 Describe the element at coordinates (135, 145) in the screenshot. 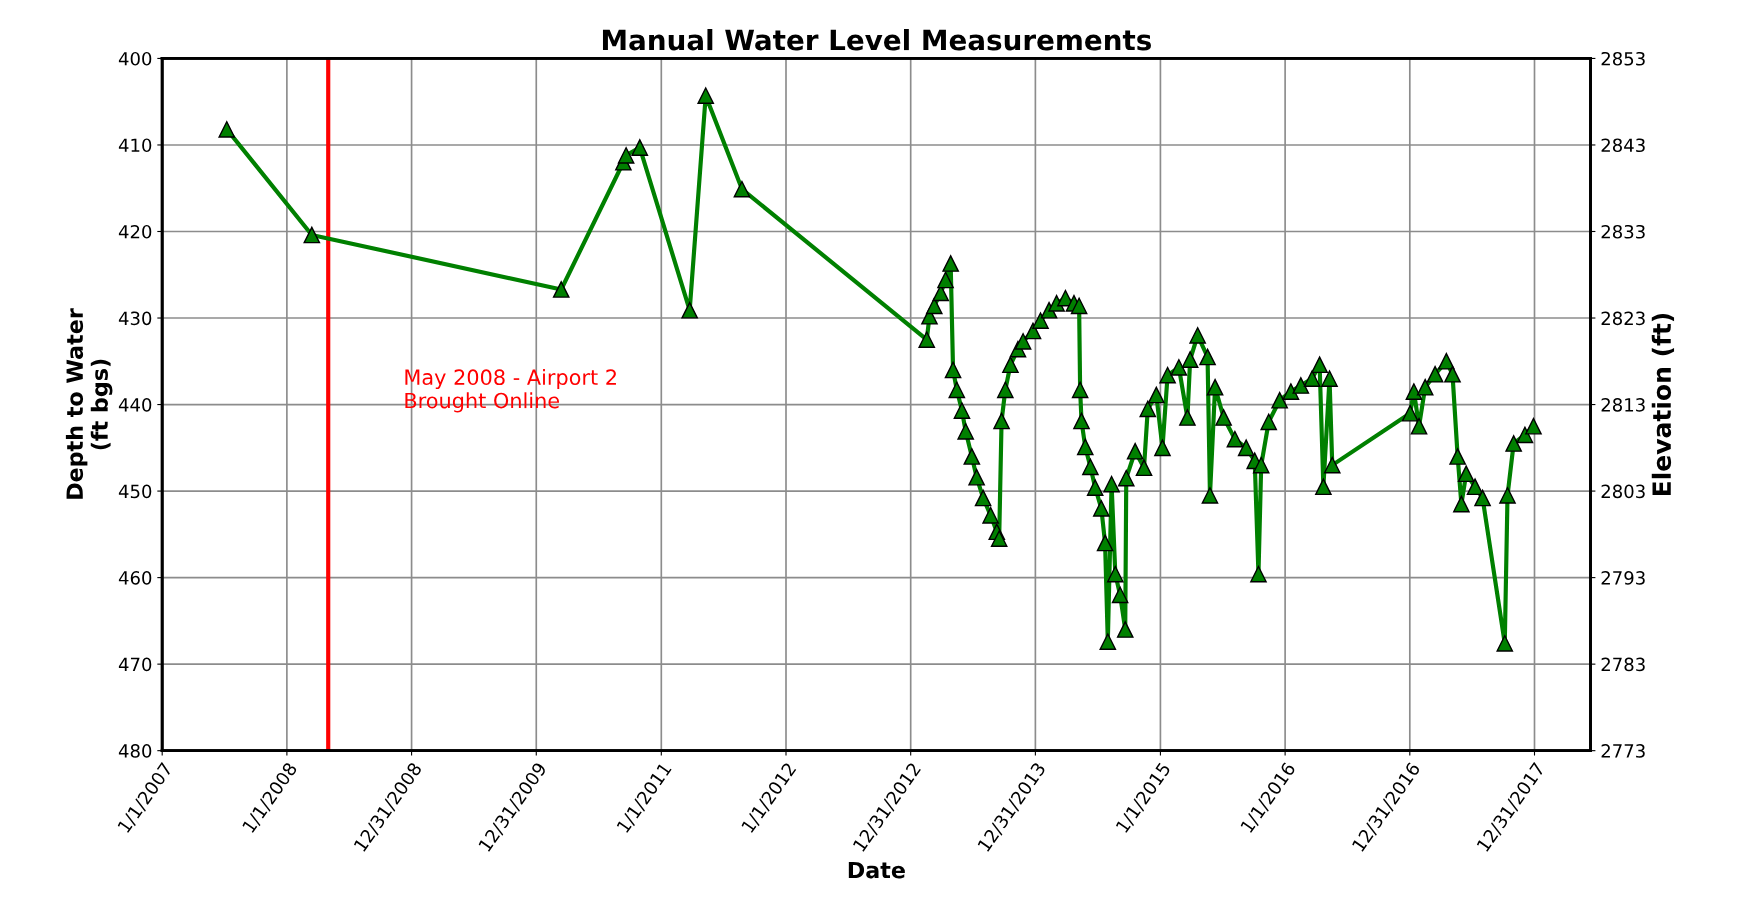

I see `y-tick-label: 410` at that location.